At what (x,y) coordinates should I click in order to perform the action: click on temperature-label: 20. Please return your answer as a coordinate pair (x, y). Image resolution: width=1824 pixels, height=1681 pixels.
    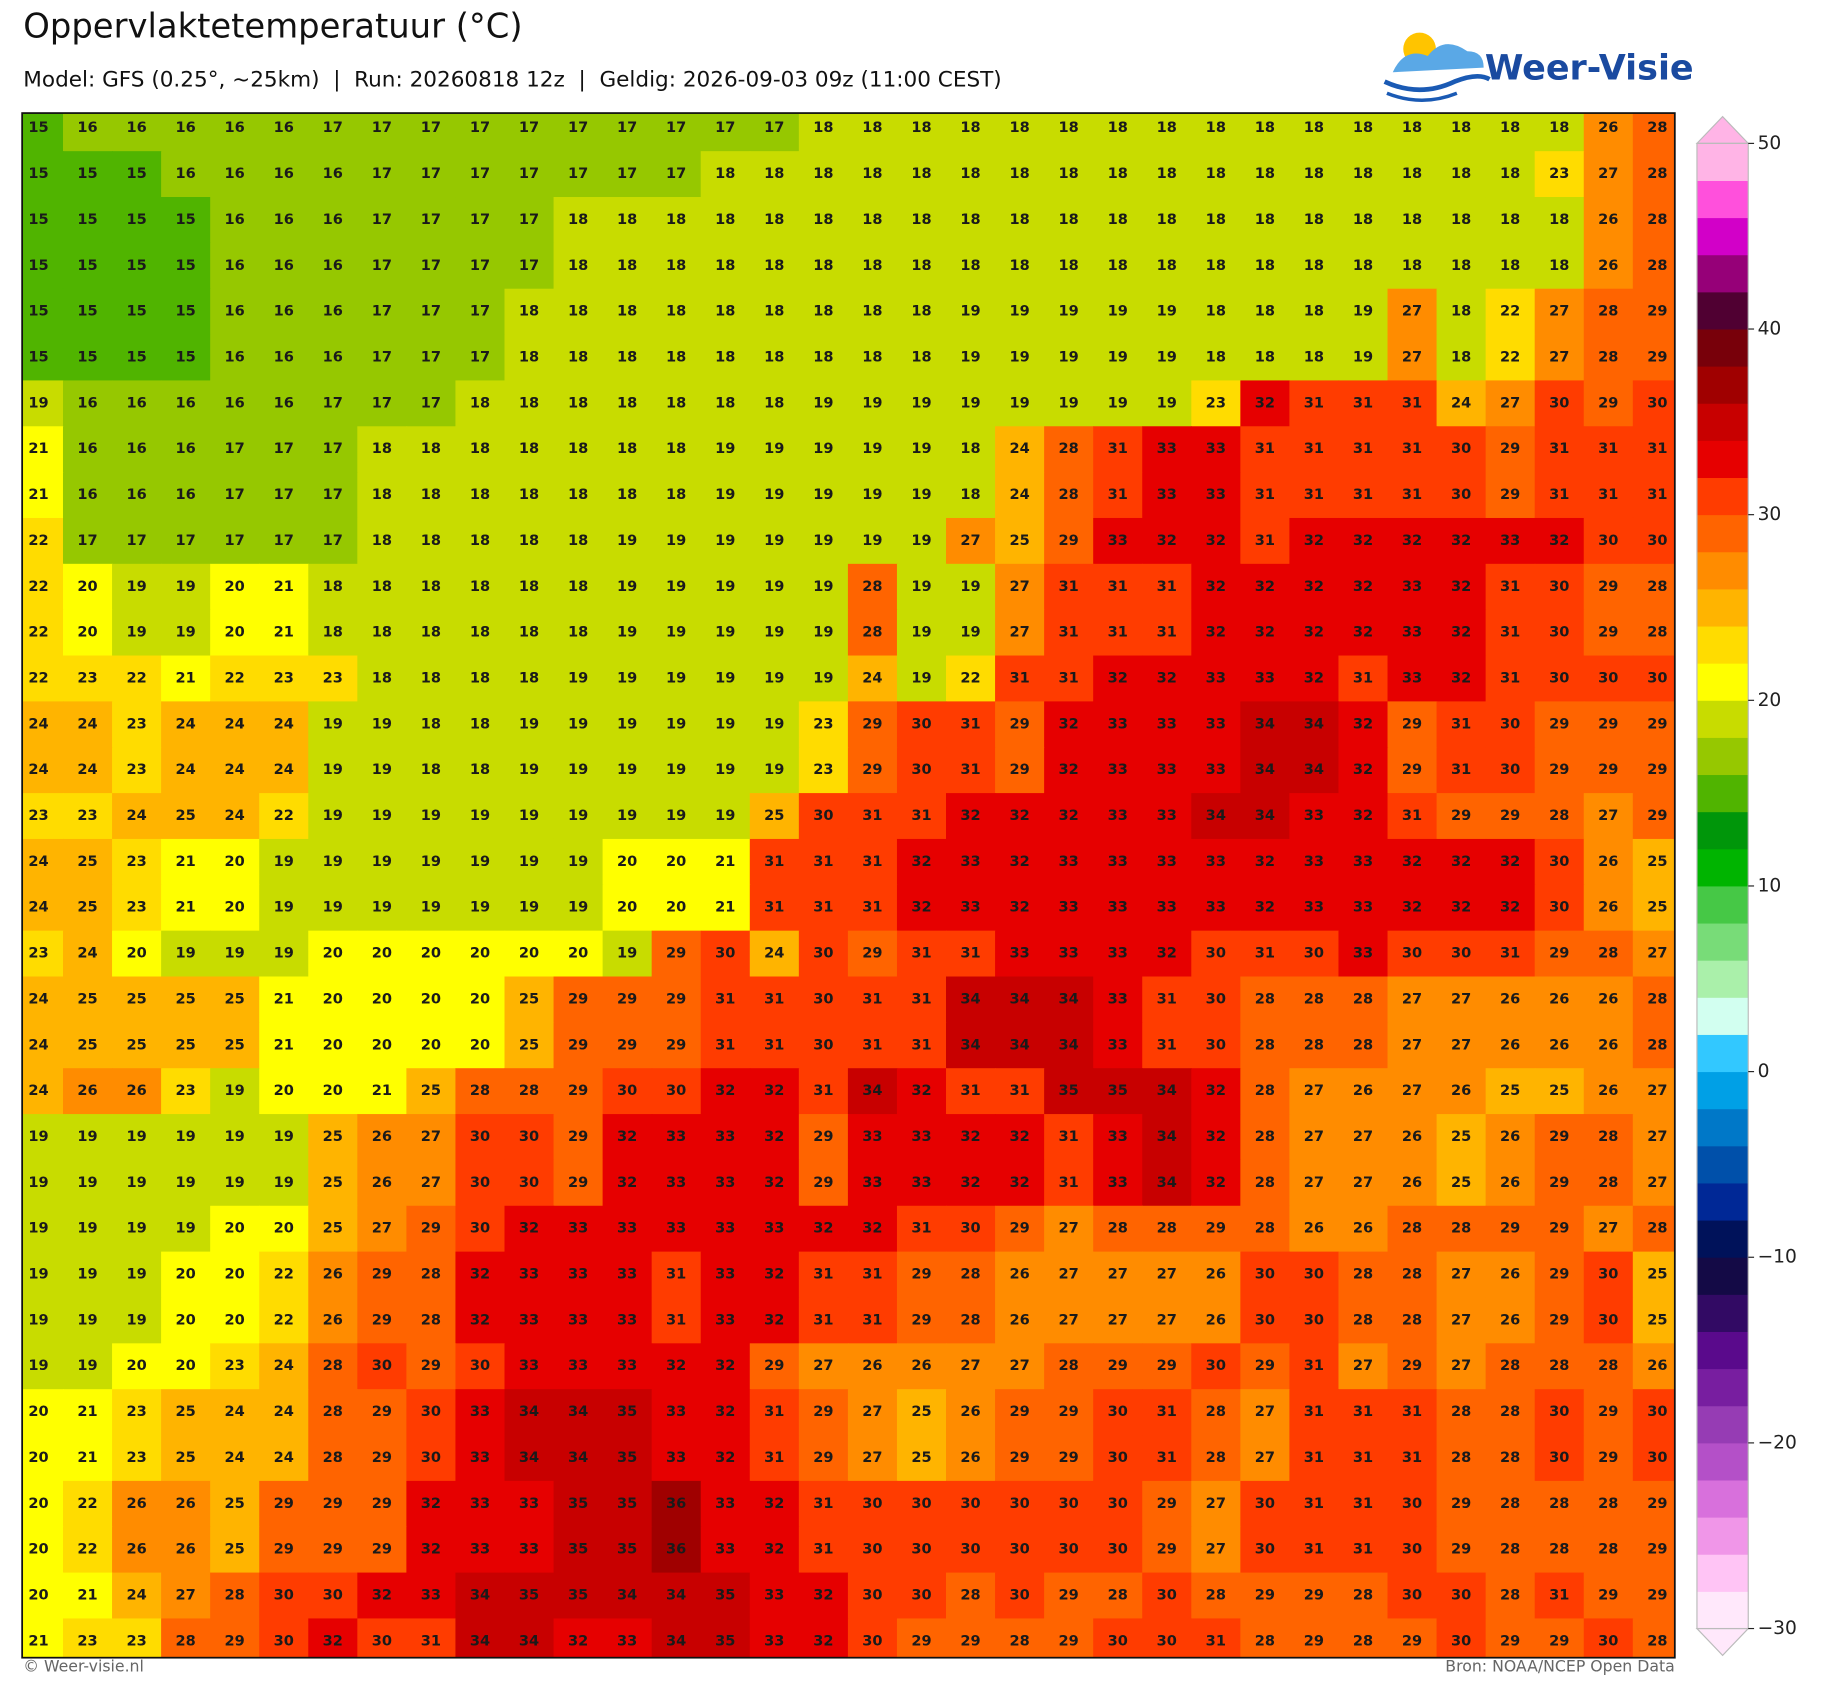
    Looking at the image, I should click on (235, 861).